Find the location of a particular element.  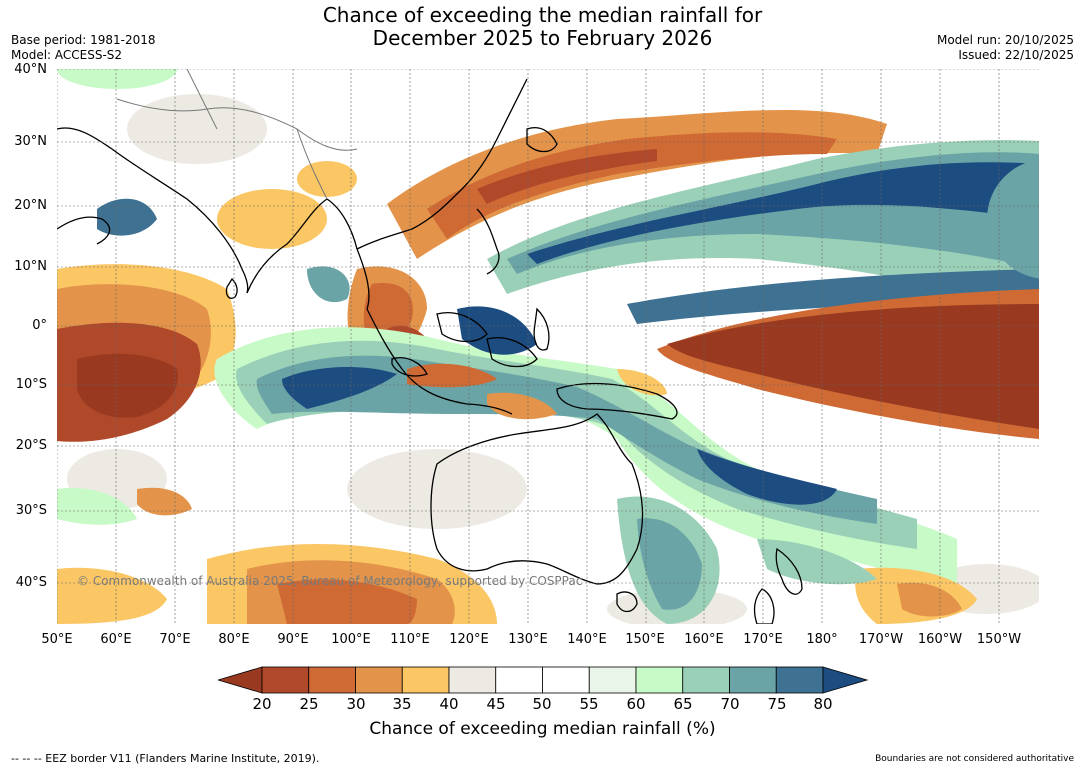

colorbar-tick-25: 25 is located at coordinates (309, 704).